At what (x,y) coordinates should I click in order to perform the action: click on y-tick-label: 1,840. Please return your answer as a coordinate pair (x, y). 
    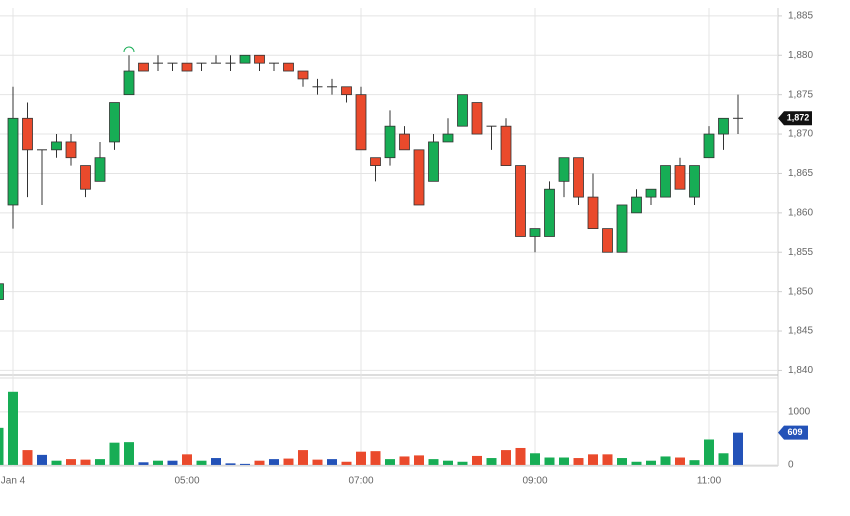
    Looking at the image, I should click on (800, 370).